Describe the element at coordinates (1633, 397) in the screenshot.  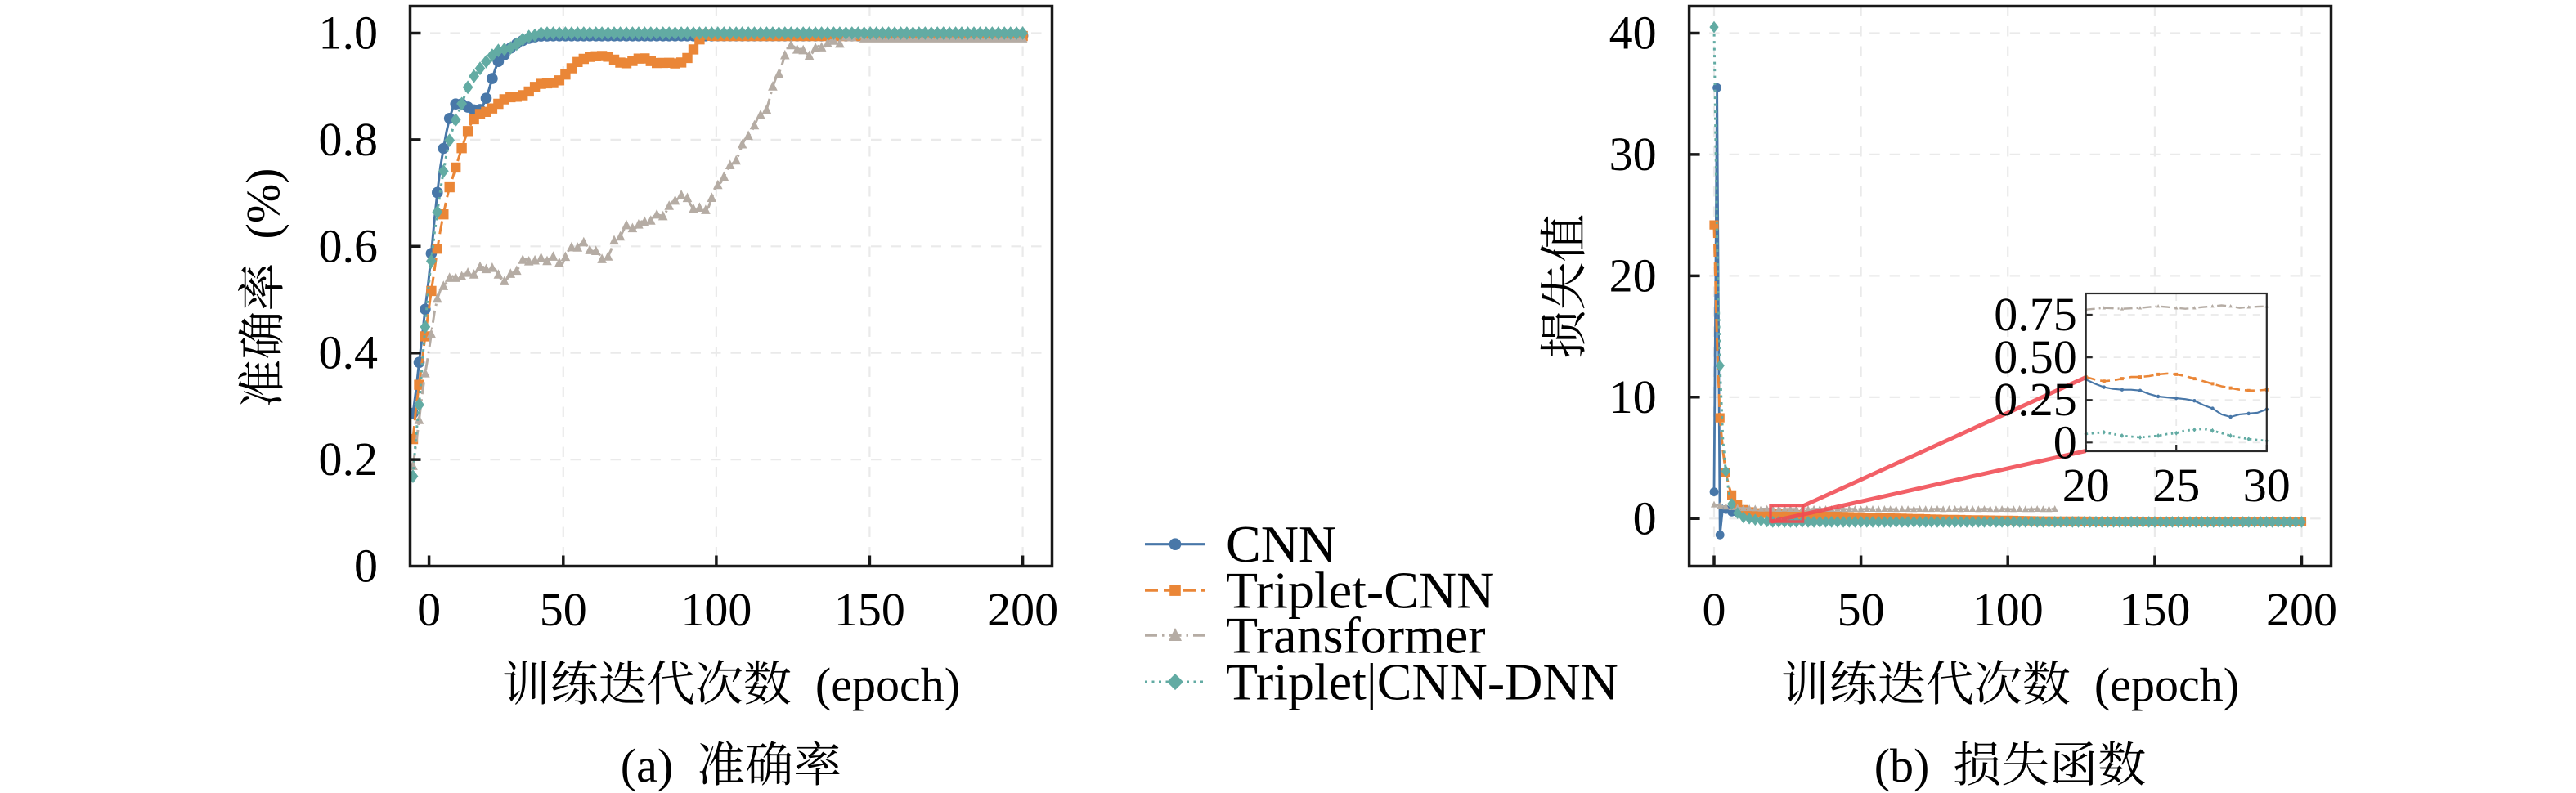
I see `svg-text: 10` at that location.